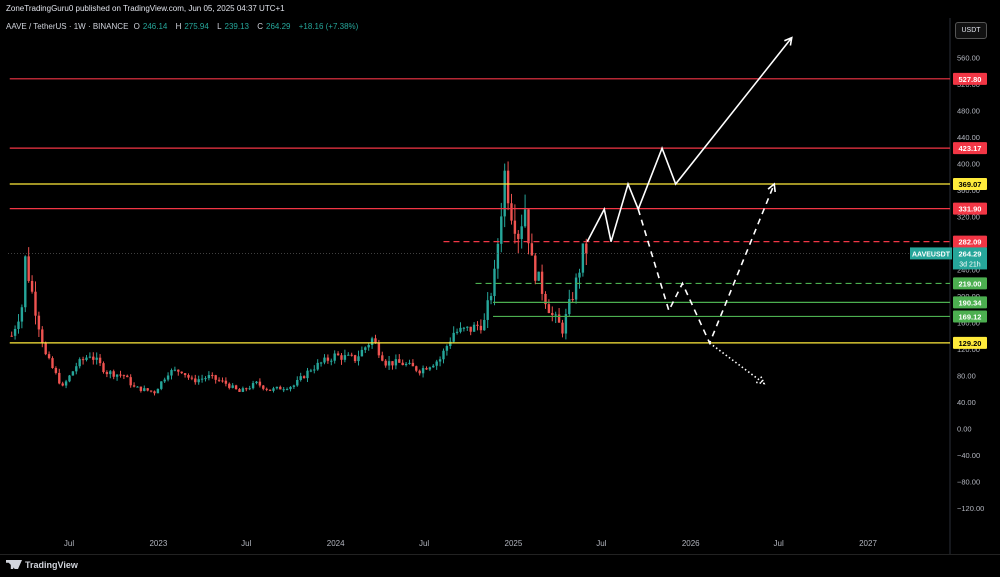 The width and height of the screenshot is (1000, 577). I want to click on price-tick-label: 480.00, so click(968, 111).